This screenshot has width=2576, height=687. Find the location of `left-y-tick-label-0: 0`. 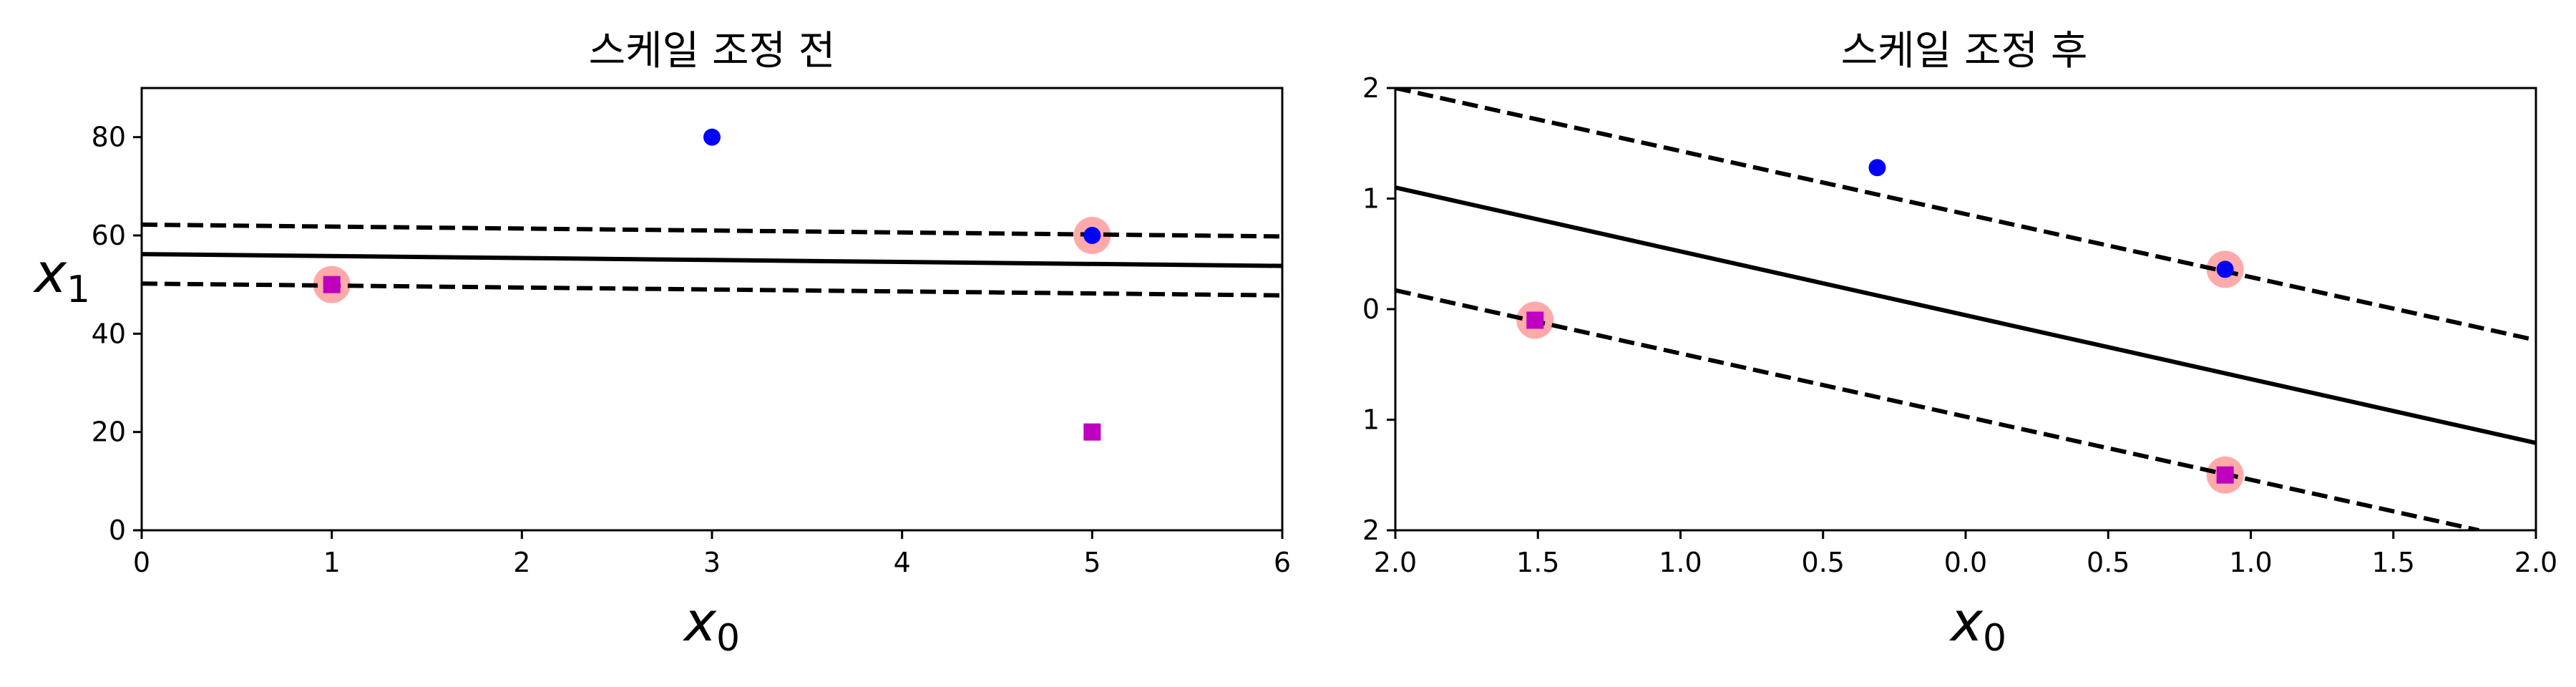

left-y-tick-label-0: 0 is located at coordinates (117, 530).